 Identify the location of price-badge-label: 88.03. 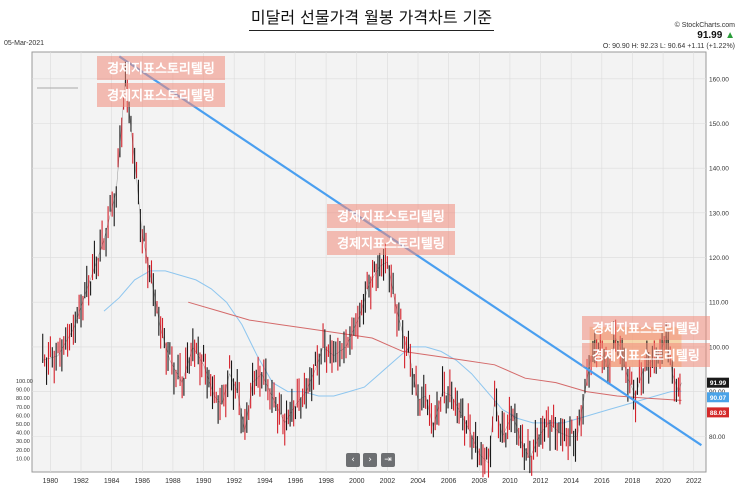
(718, 413).